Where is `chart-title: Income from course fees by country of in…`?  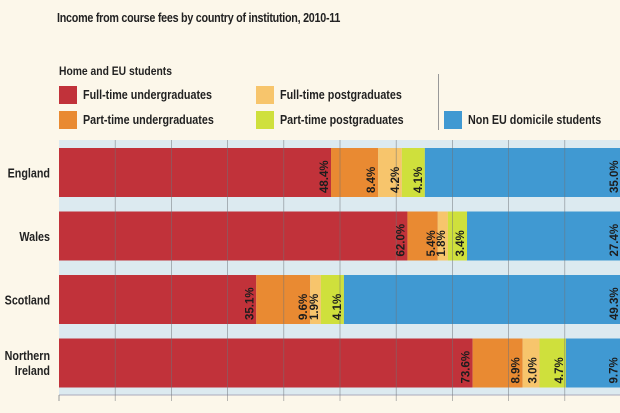
chart-title: Income from course fees by country of in… is located at coordinates (199, 18).